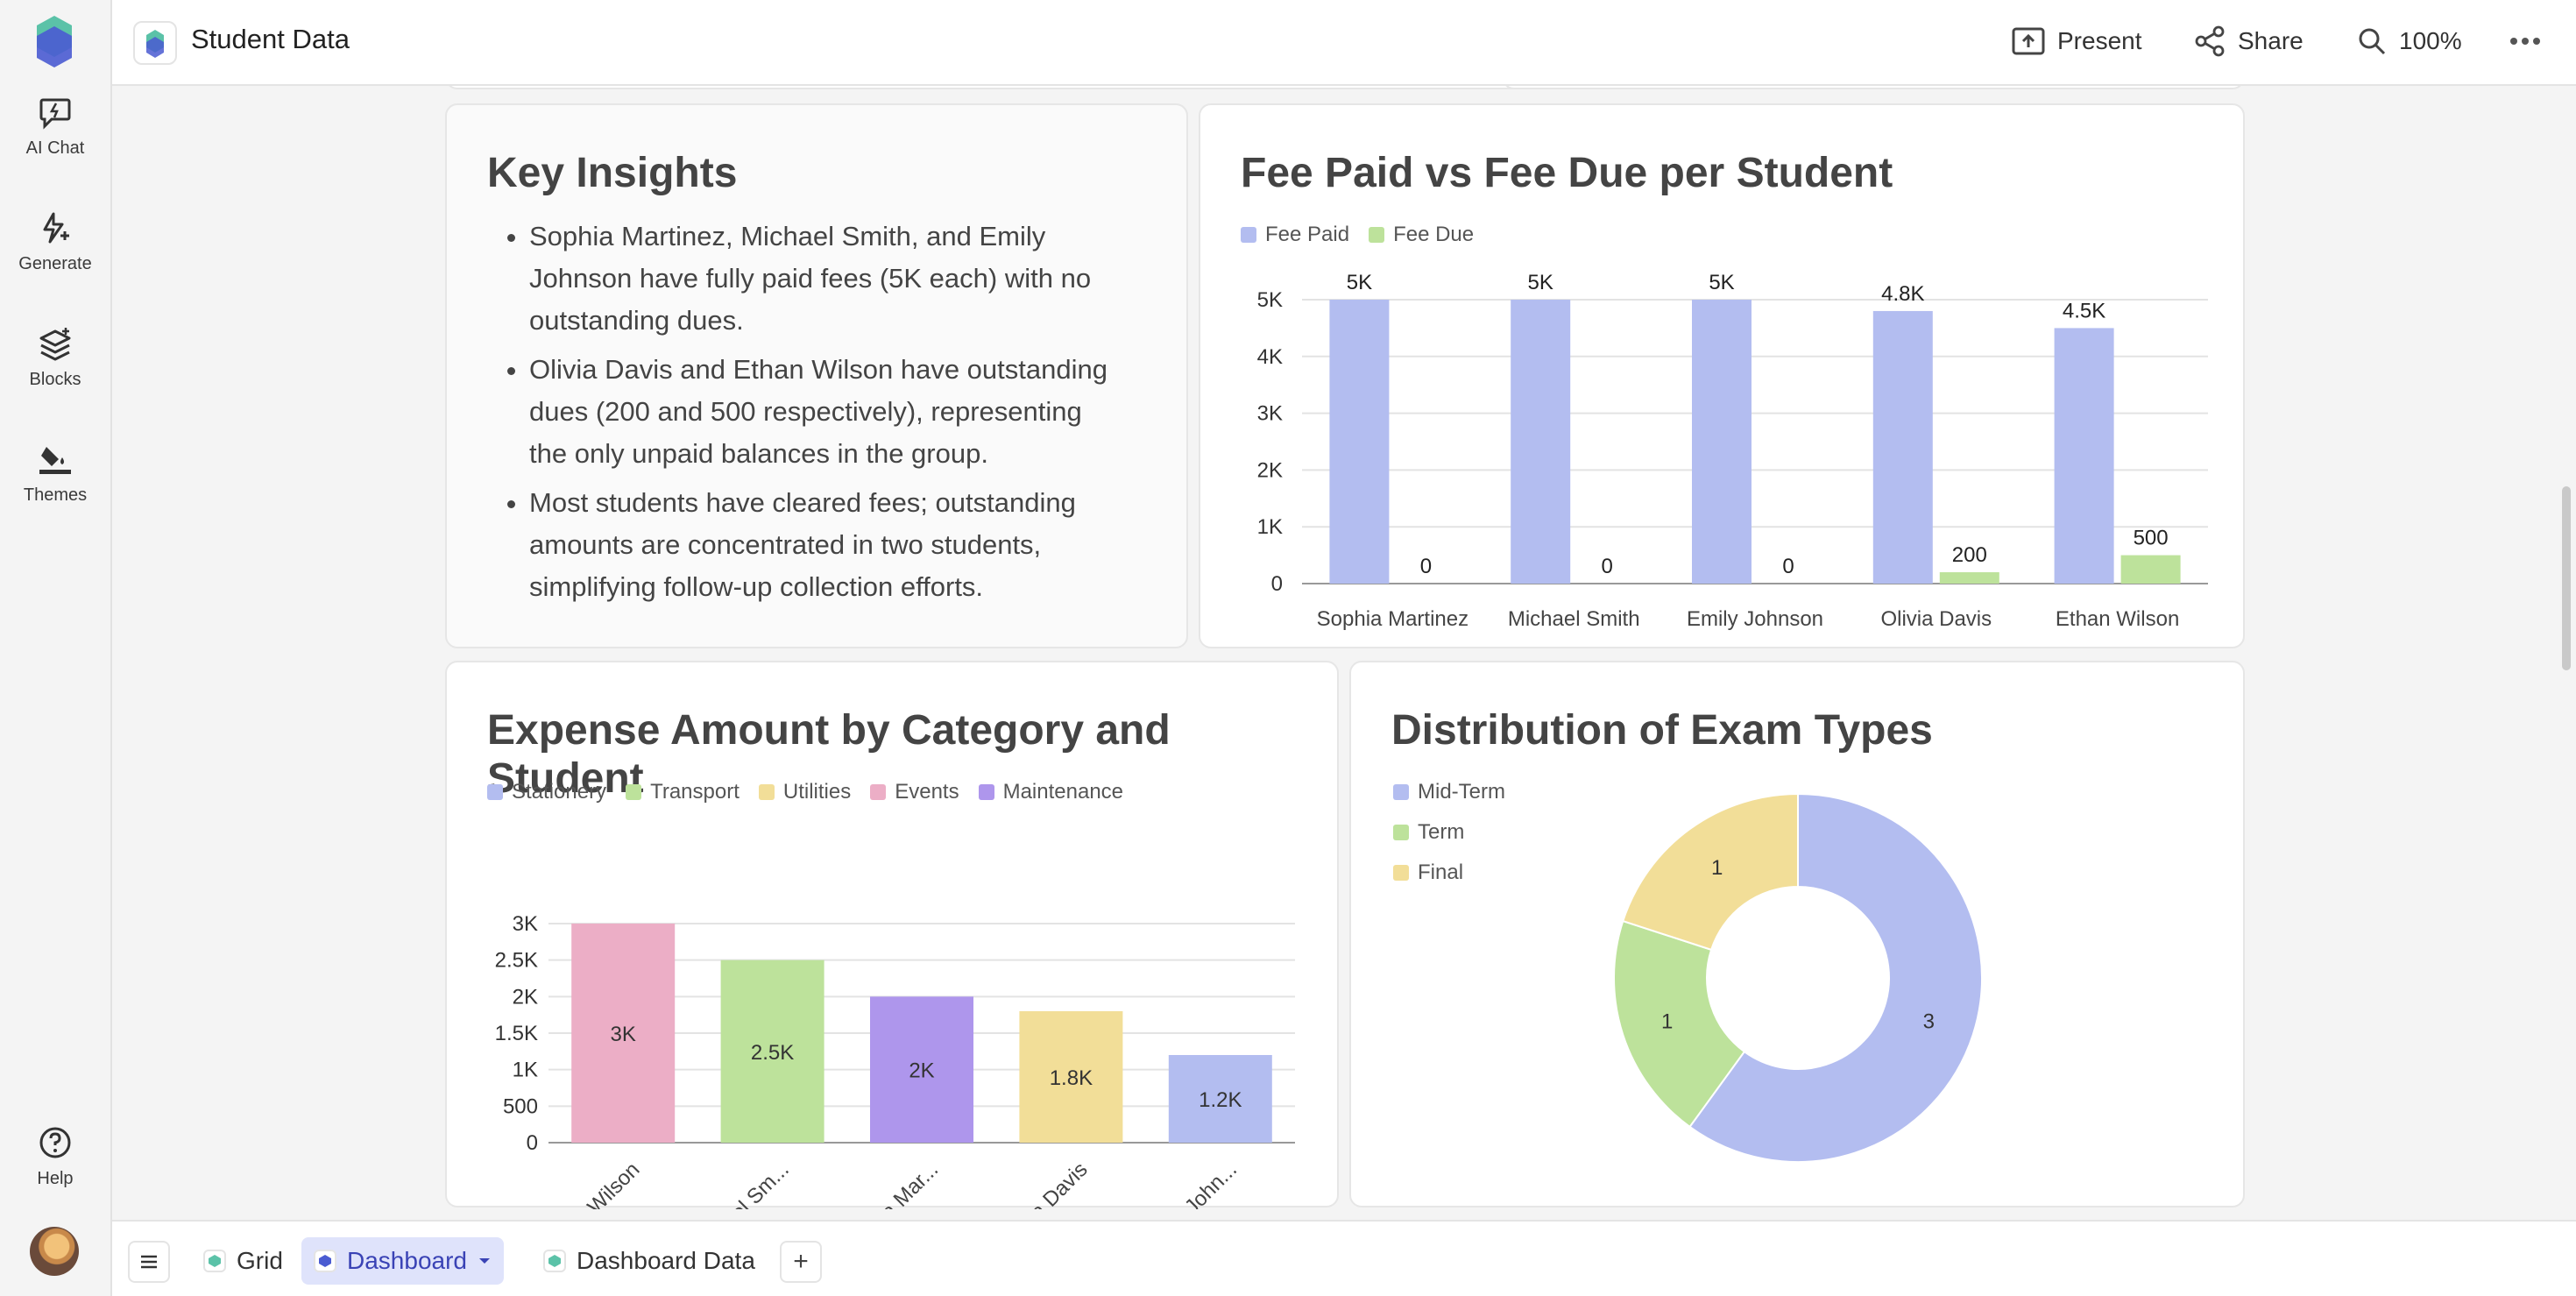 The width and height of the screenshot is (2576, 1296). I want to click on y-tick-label: 2K, so click(525, 997).